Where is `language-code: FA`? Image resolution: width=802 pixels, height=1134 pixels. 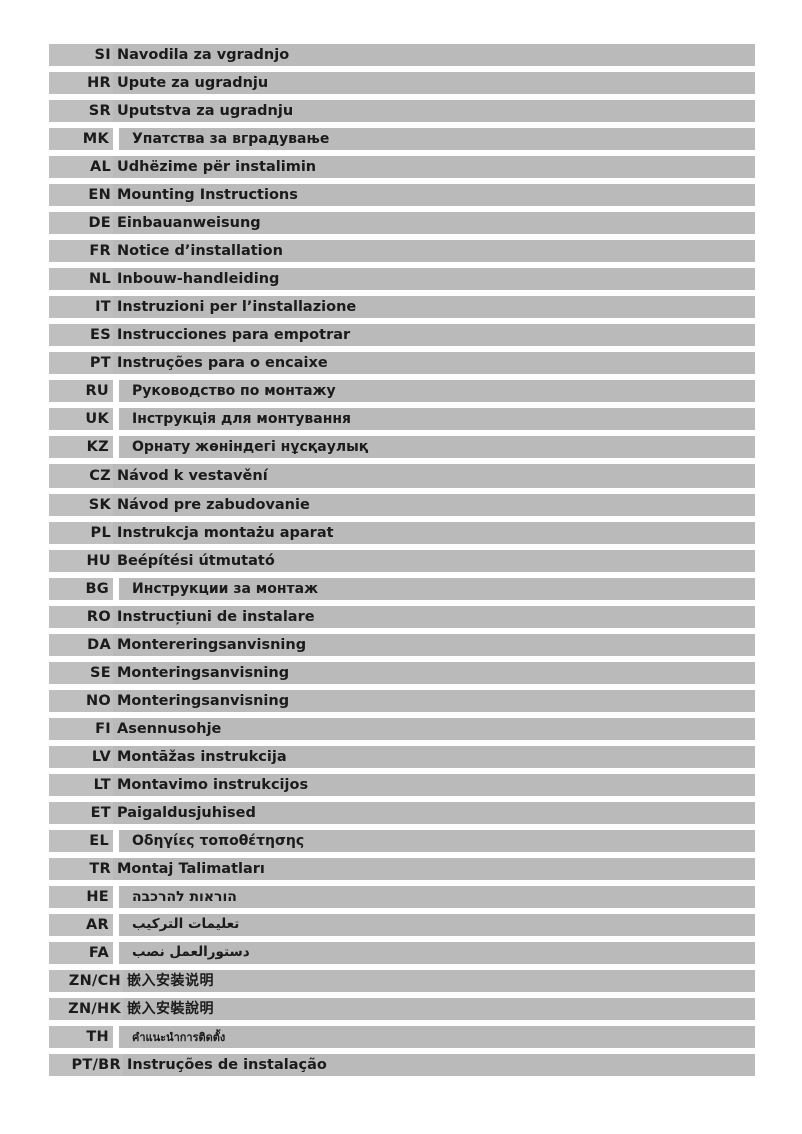 language-code: FA is located at coordinates (98, 952).